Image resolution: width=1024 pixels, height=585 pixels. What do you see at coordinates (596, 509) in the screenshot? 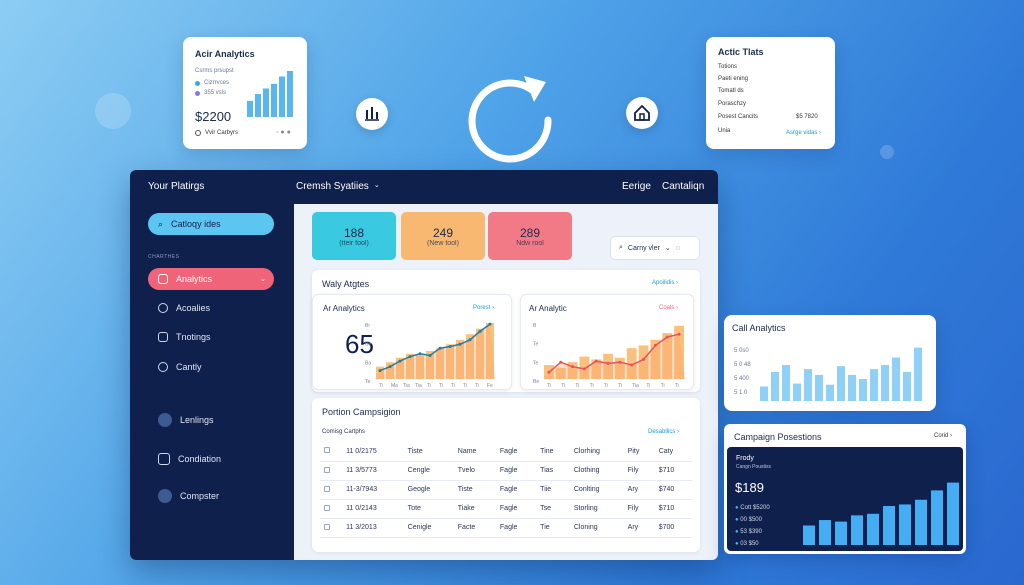
I see `table-cell: Storling` at bounding box center [596, 509].